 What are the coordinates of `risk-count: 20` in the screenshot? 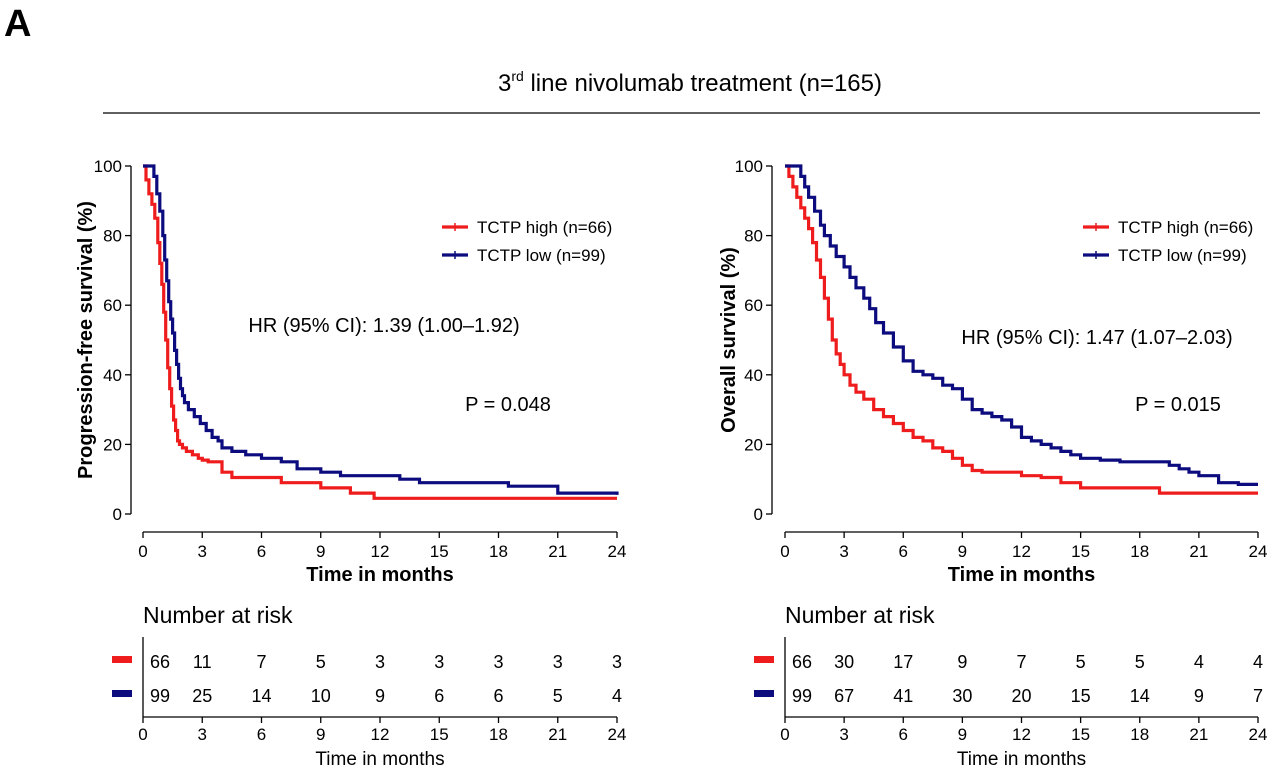 It's located at (1021, 696).